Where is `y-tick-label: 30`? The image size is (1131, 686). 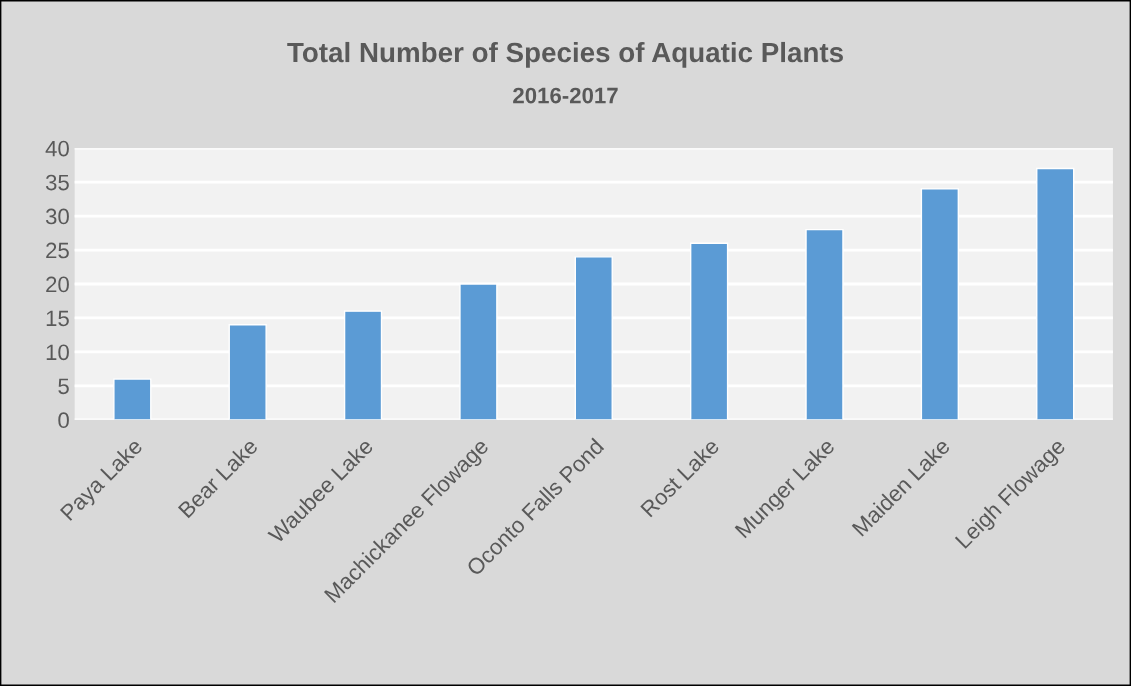 y-tick-label: 30 is located at coordinates (57, 216).